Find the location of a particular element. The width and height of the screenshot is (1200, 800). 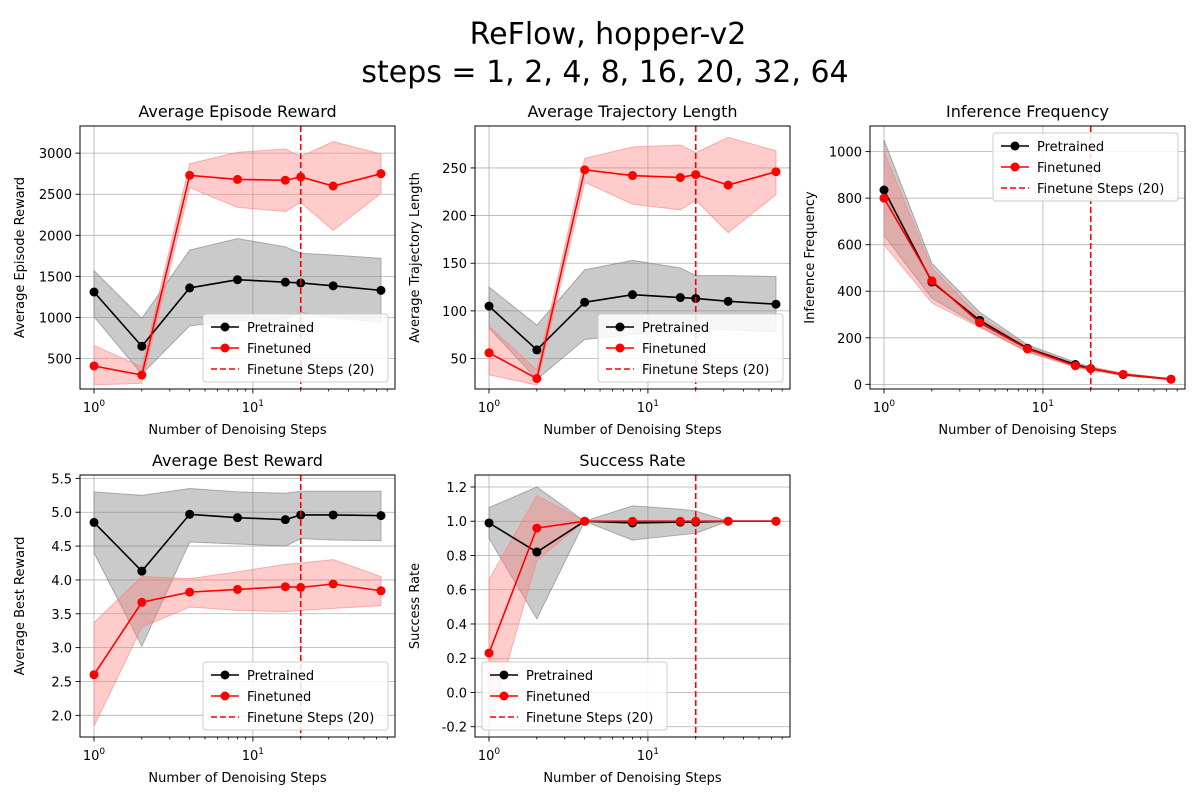

gridlines is located at coordinates (237, 606).